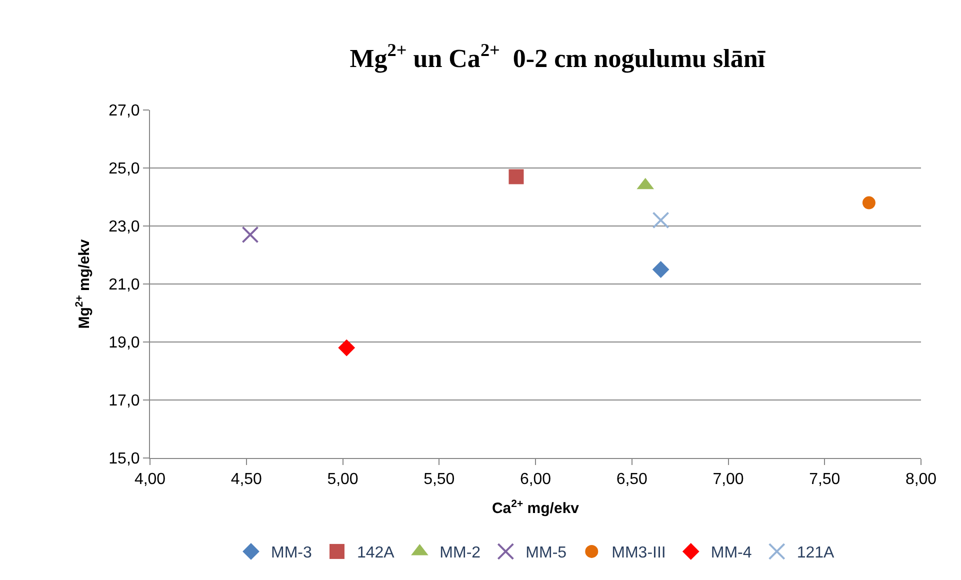 This screenshot has width=961, height=580. I want to click on x-tick-label: 5,50, so click(439, 479).